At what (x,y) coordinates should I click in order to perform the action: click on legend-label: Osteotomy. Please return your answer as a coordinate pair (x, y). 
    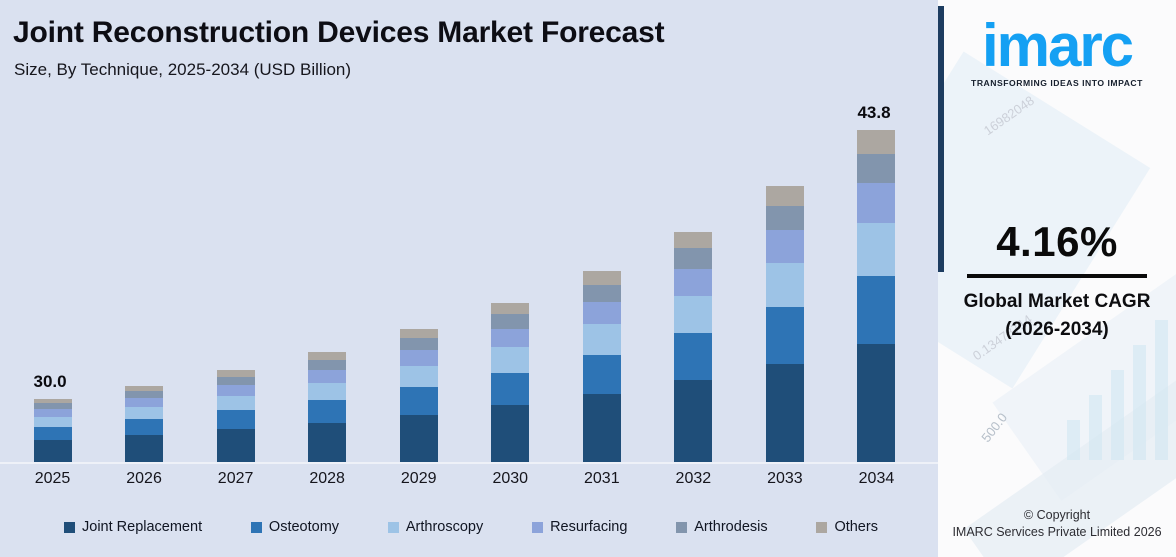
    Looking at the image, I should click on (304, 527).